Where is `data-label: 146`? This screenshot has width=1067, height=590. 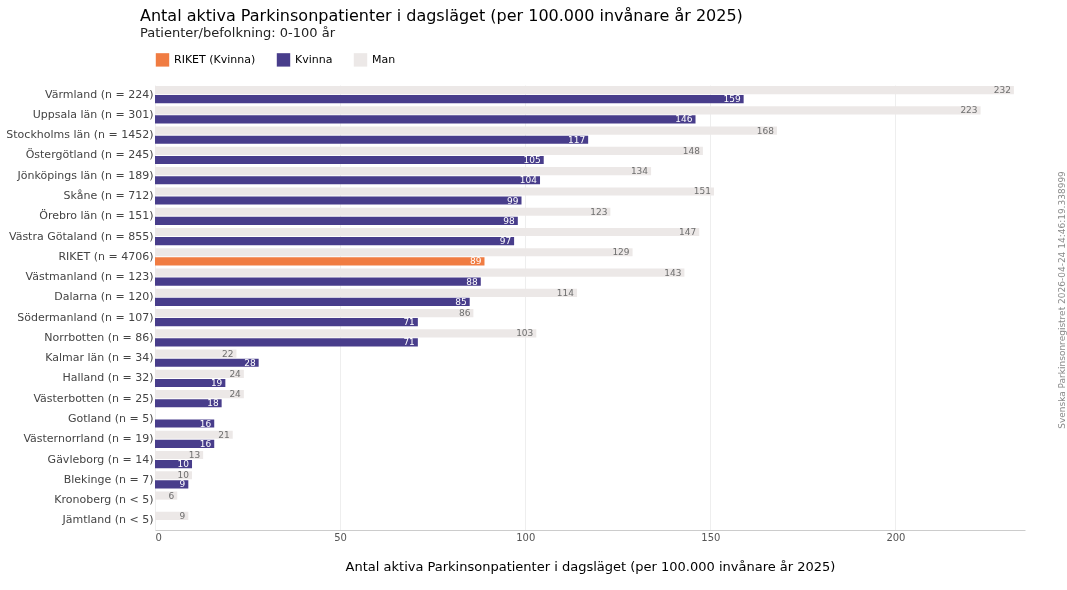
data-label: 146 is located at coordinates (684, 119).